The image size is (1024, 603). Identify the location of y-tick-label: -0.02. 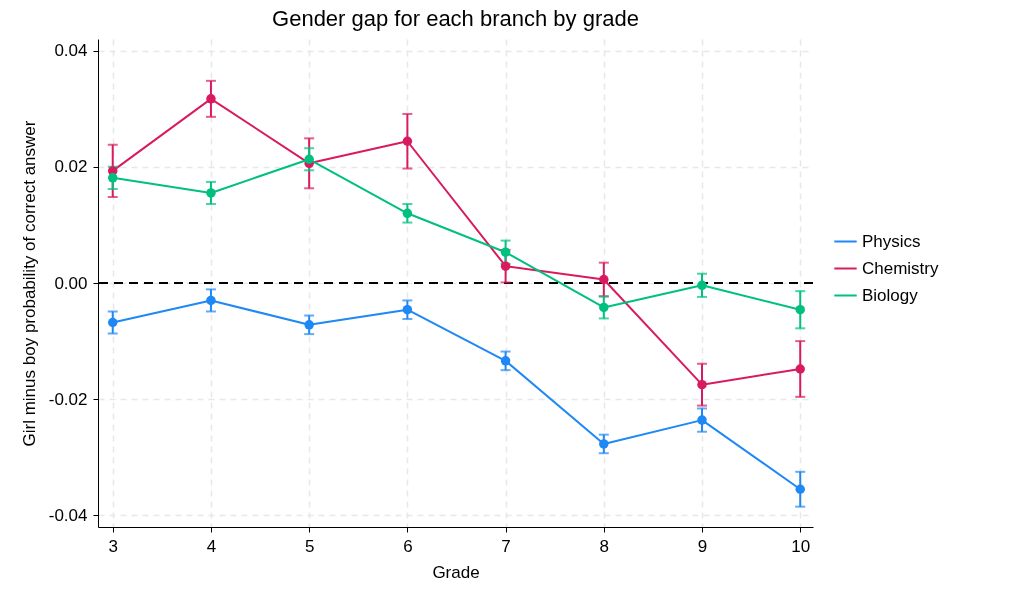
(68, 399).